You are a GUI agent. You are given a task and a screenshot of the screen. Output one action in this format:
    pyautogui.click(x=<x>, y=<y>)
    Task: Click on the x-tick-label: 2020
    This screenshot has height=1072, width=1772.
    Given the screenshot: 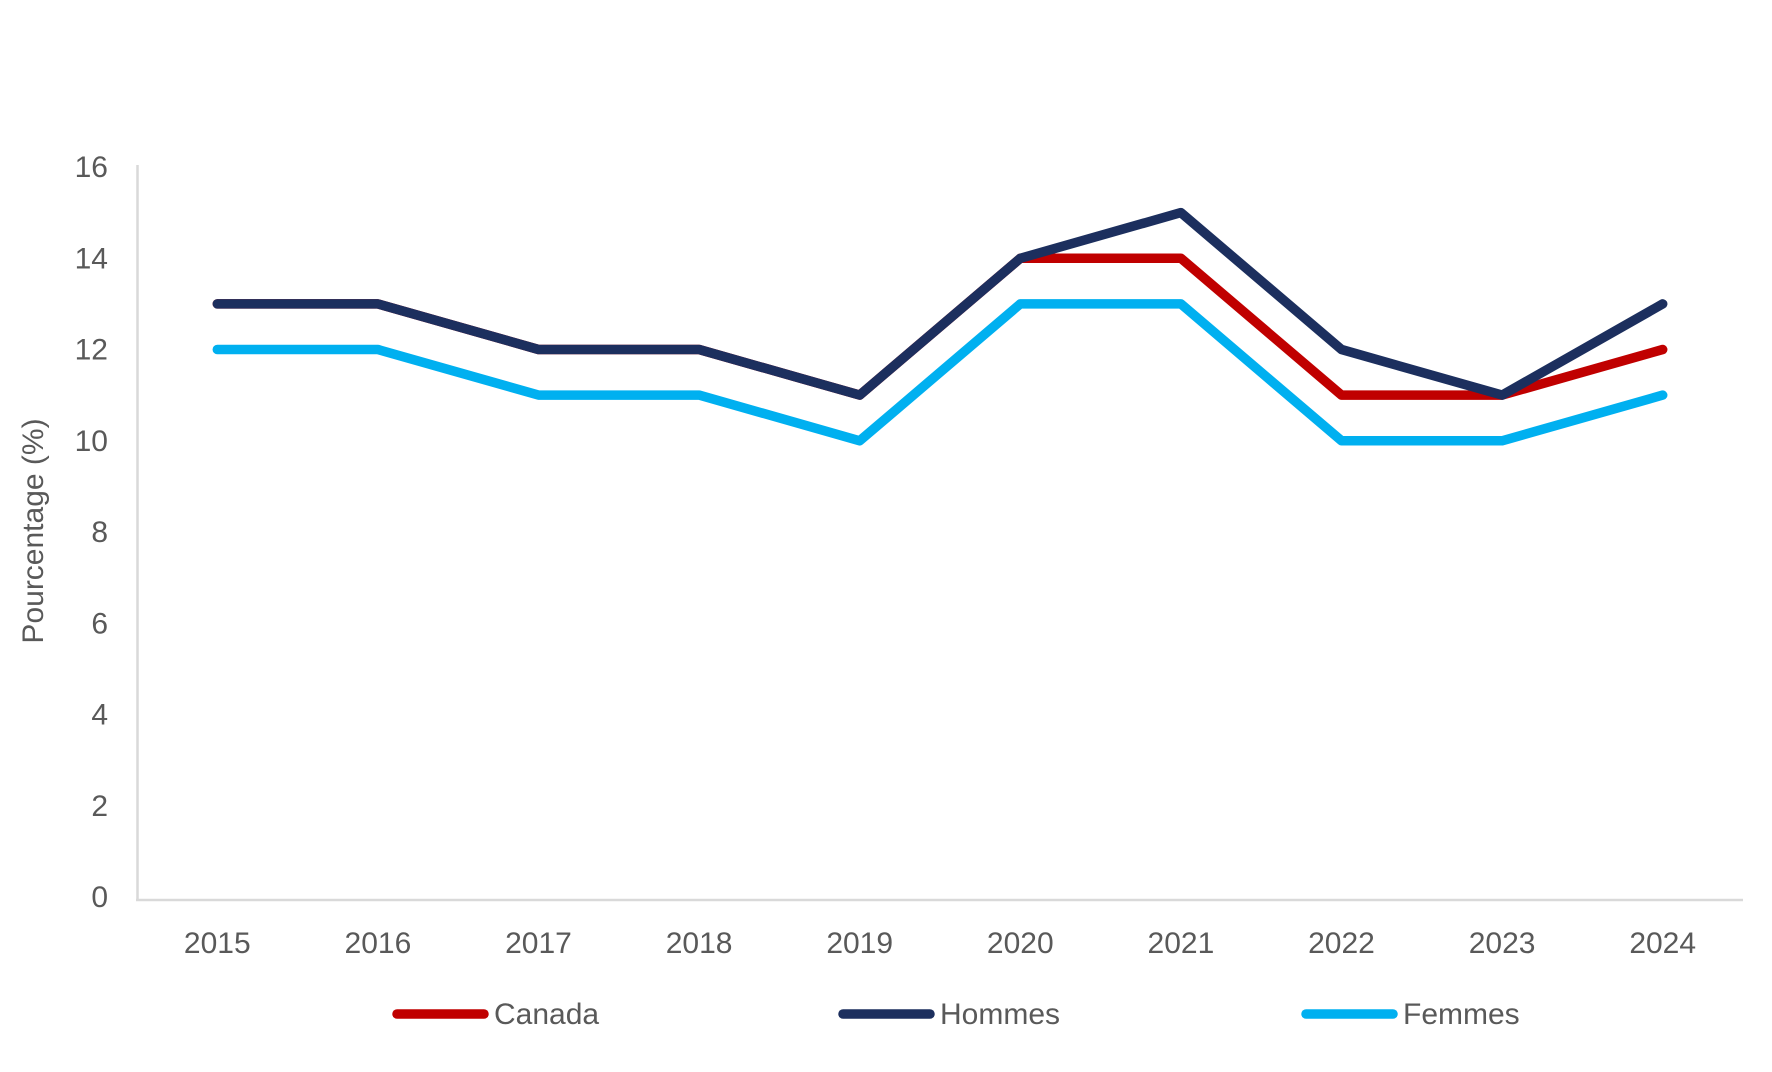 What is the action you would take?
    pyautogui.click(x=1020, y=943)
    